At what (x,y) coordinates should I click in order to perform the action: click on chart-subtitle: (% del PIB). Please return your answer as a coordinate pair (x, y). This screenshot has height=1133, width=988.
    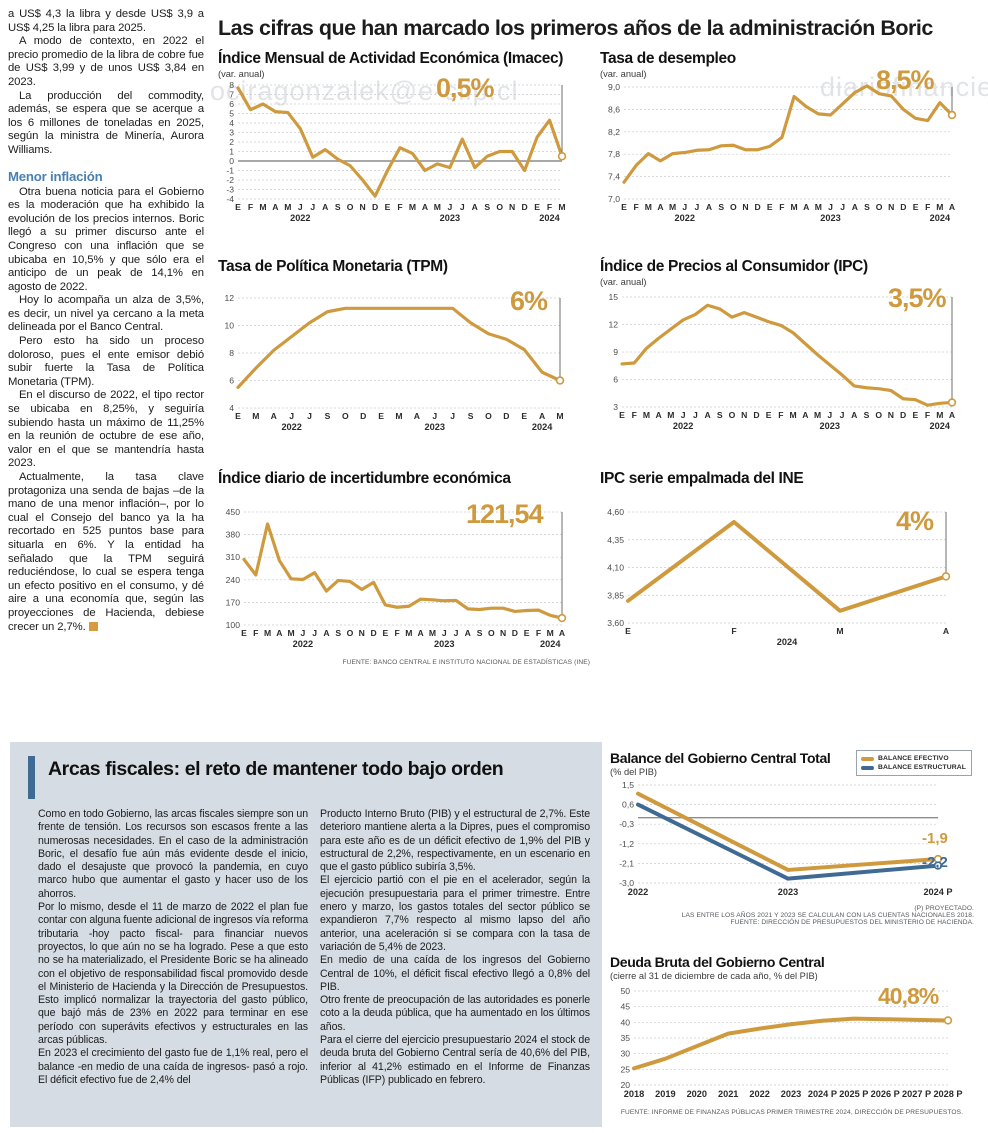
    Looking at the image, I should click on (634, 772).